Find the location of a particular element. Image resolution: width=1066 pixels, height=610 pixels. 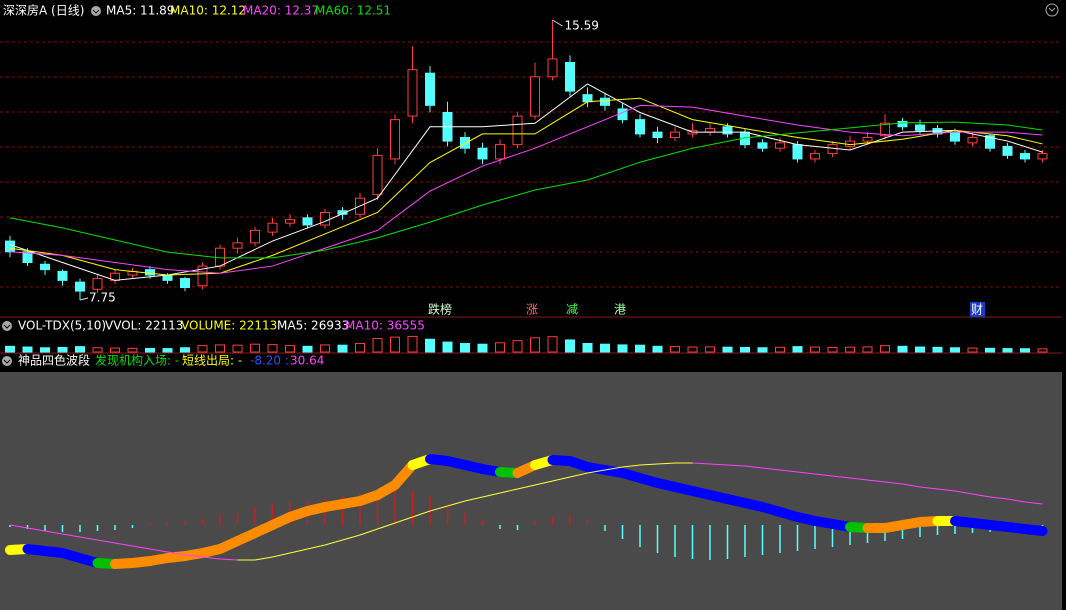

event-label: 涨 is located at coordinates (532, 309).